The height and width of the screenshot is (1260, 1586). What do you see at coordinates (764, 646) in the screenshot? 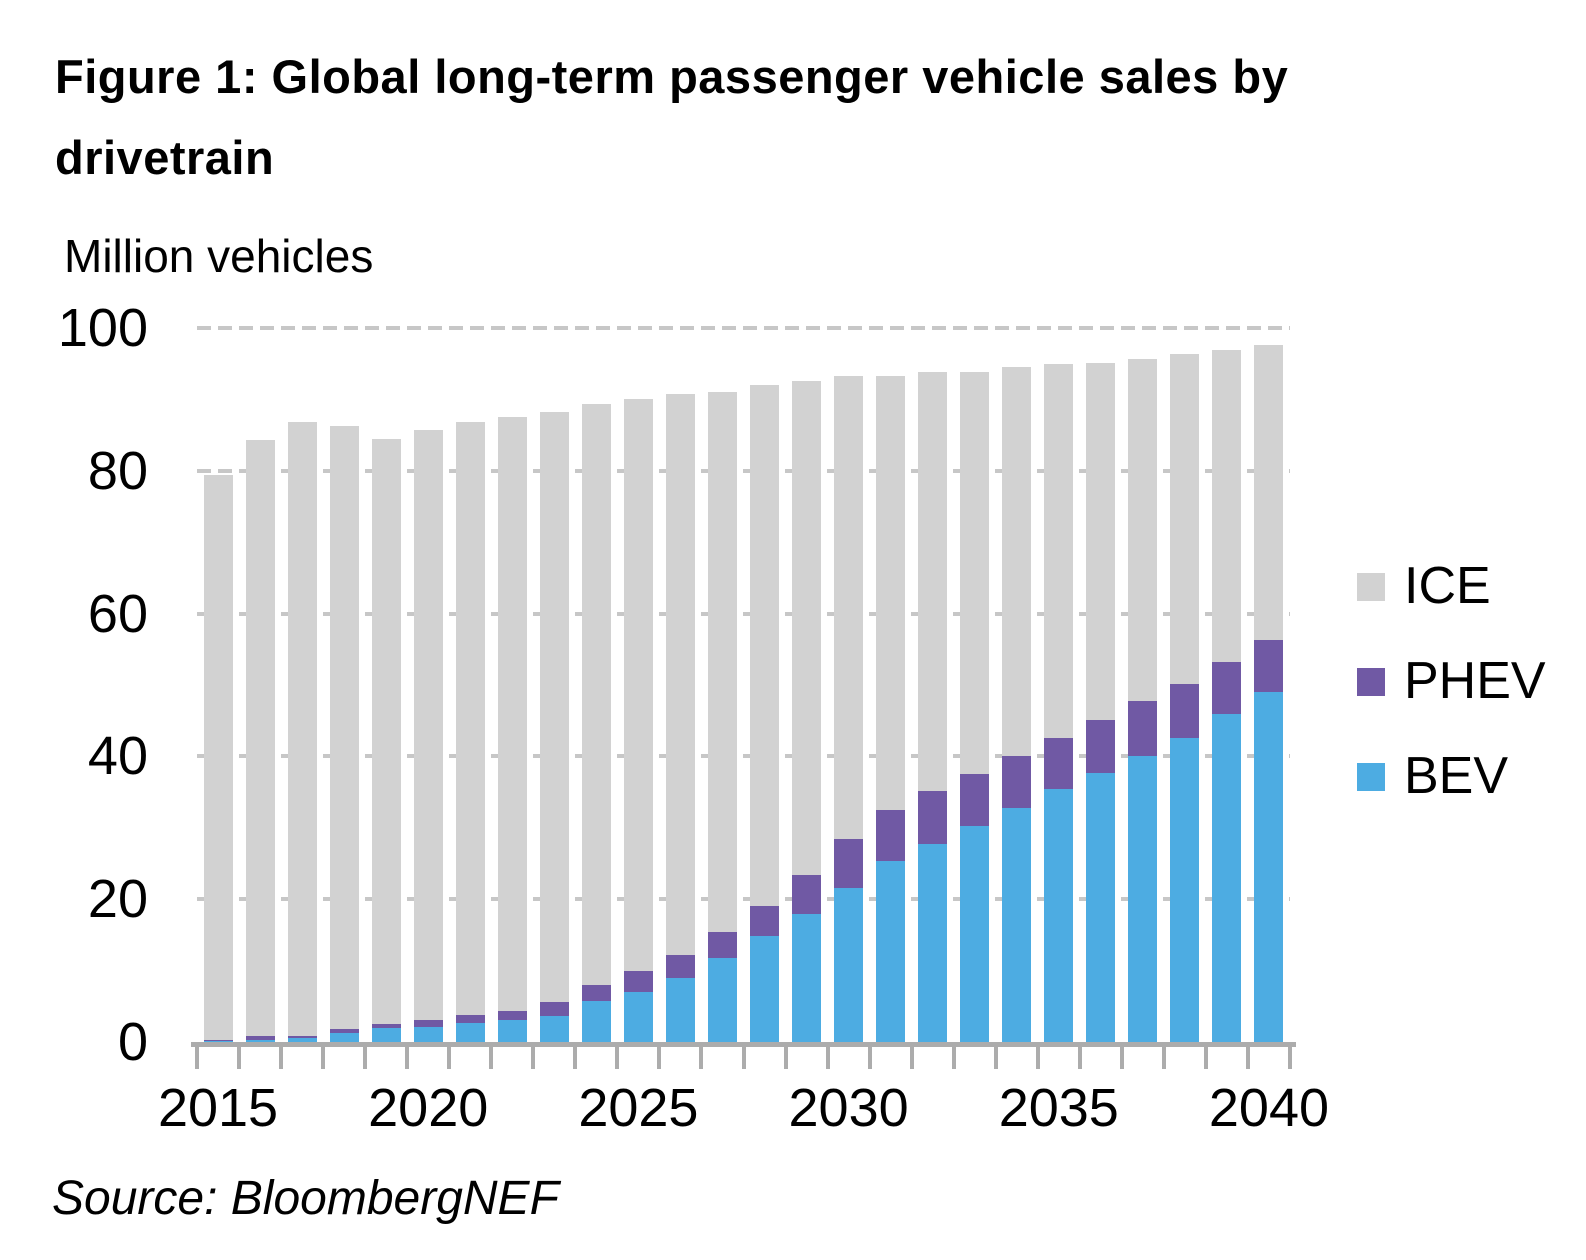
I see `bar-2028-ice-segment` at bounding box center [764, 646].